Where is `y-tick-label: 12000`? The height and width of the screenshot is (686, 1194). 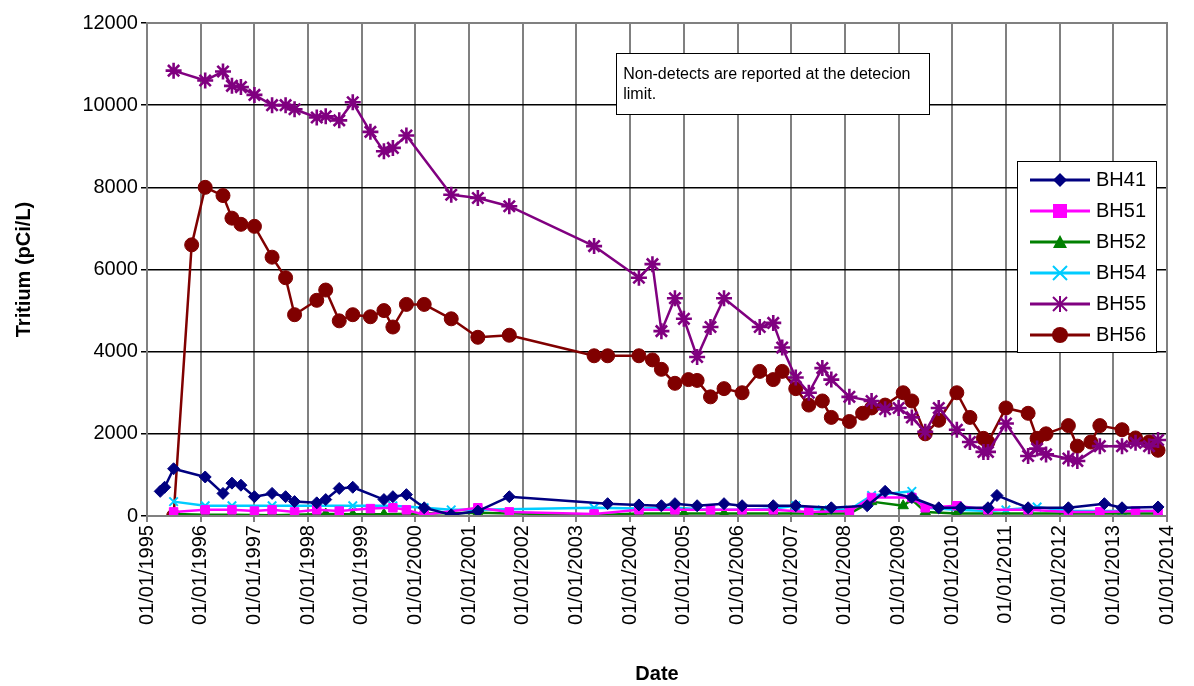
y-tick-label: 12000 is located at coordinates (110, 21).